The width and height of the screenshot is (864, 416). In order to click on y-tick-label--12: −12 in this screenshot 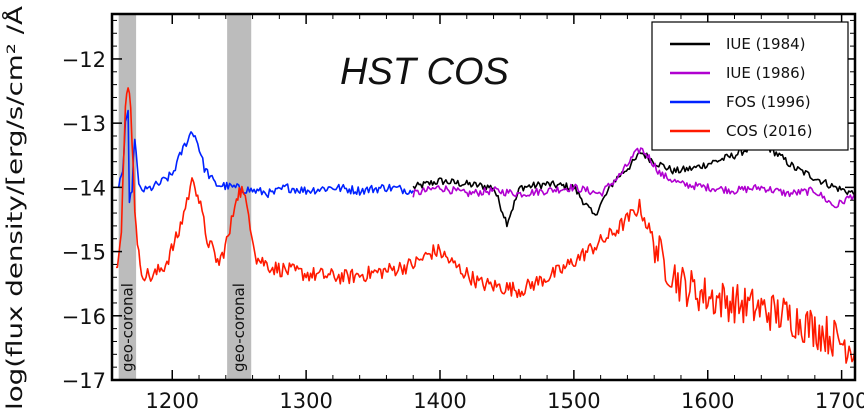, I will do `click(84, 60)`.